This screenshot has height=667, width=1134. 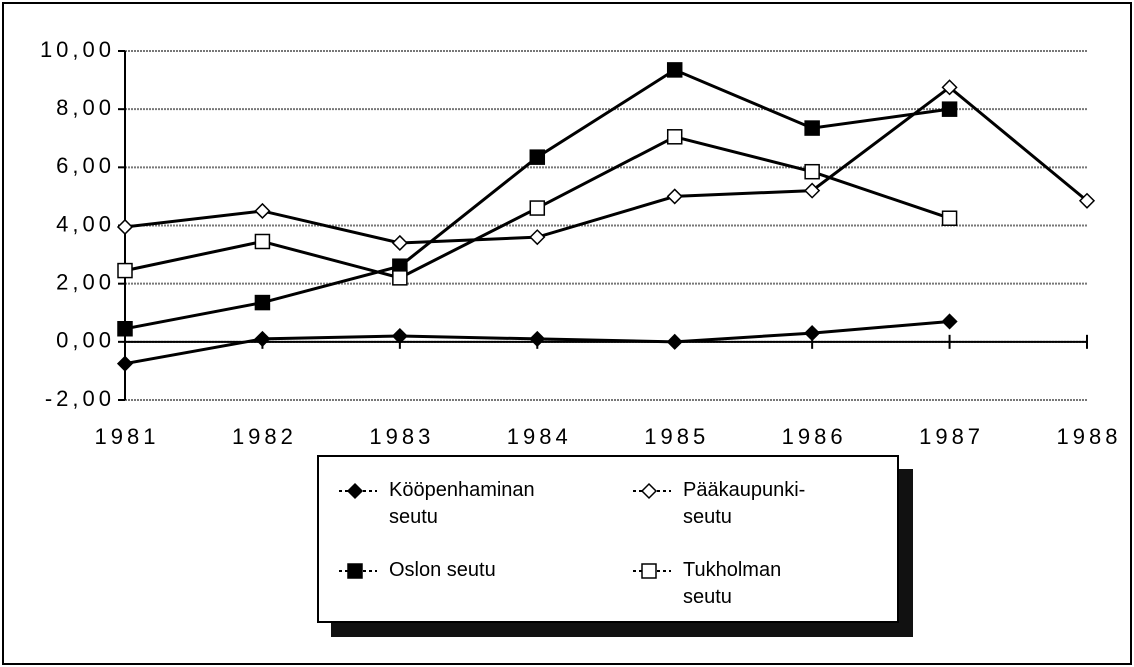 I want to click on legend-item: Pääkaupunki-seutu, so click(x=732, y=504).